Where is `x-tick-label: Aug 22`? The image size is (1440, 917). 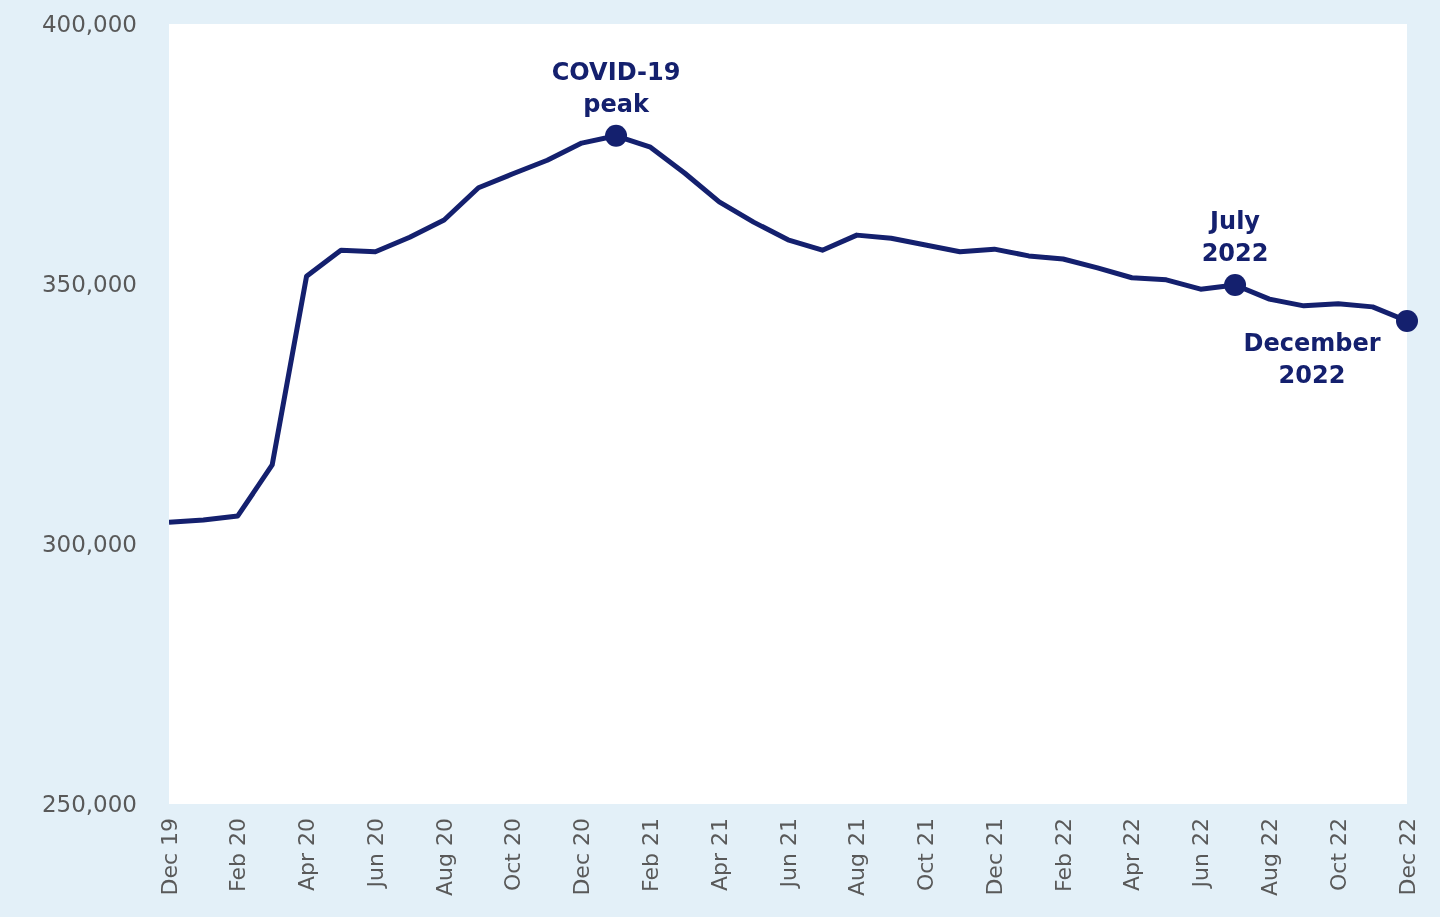 x-tick-label: Aug 22 is located at coordinates (1269, 857).